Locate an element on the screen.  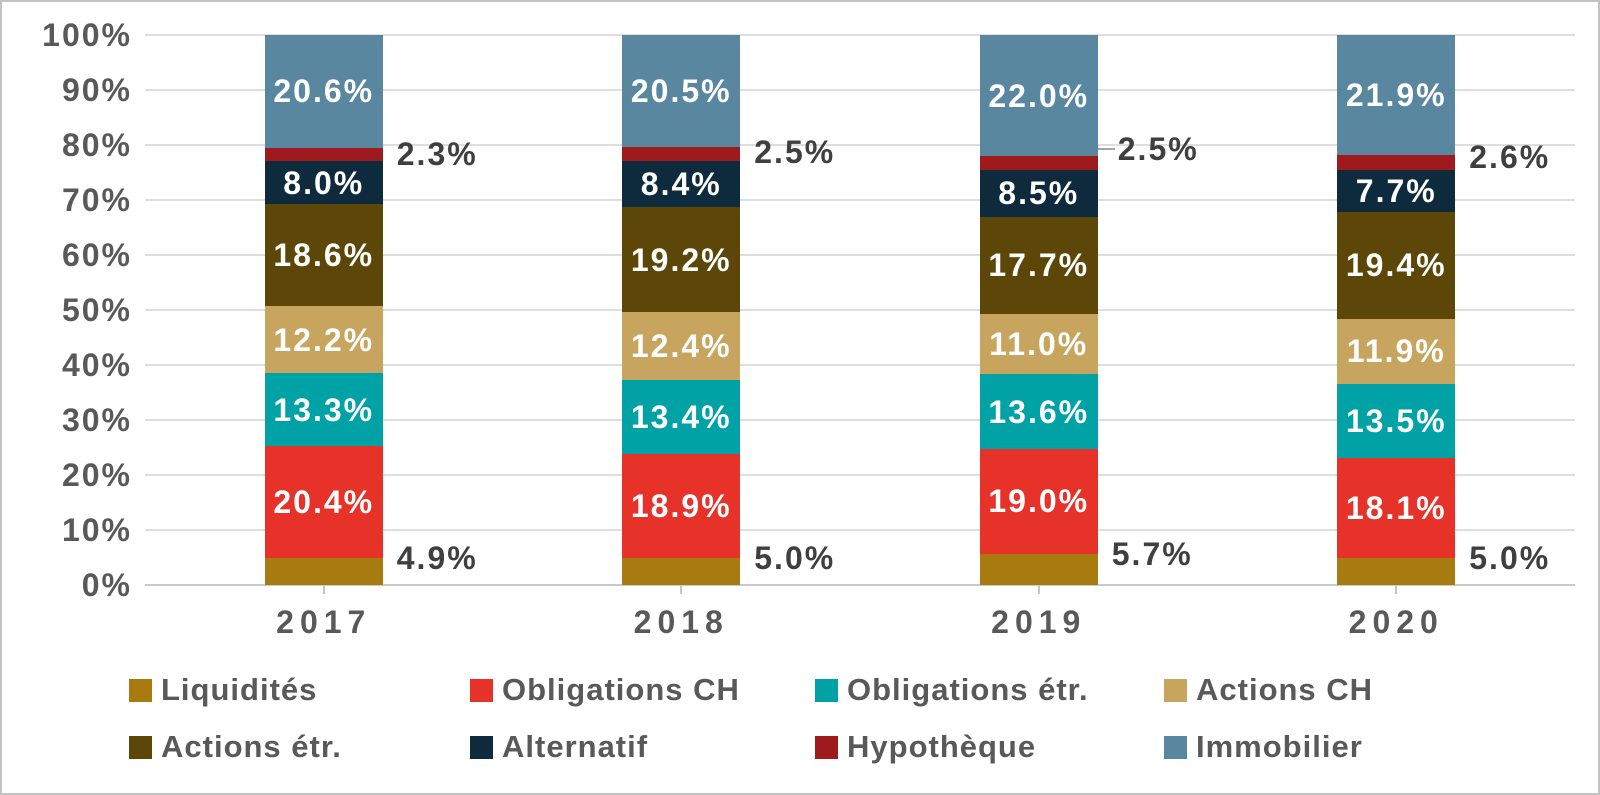
data-label-inside: 20.5% is located at coordinates (681, 91).